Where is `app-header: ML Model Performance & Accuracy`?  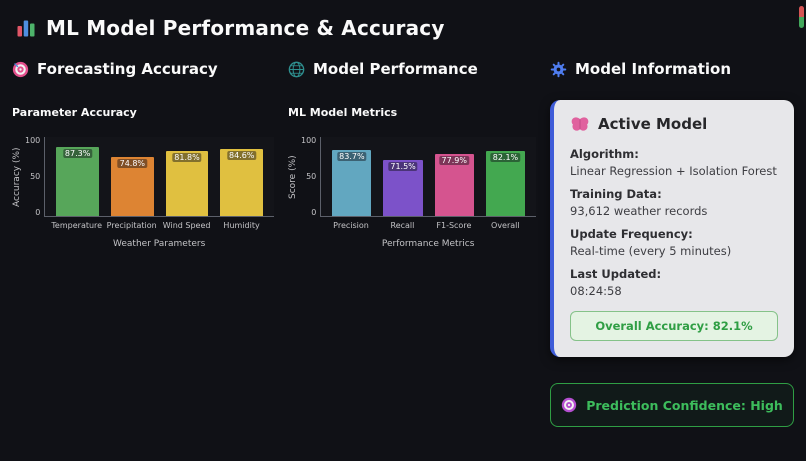 app-header: ML Model Performance & Accuracy is located at coordinates (403, 32).